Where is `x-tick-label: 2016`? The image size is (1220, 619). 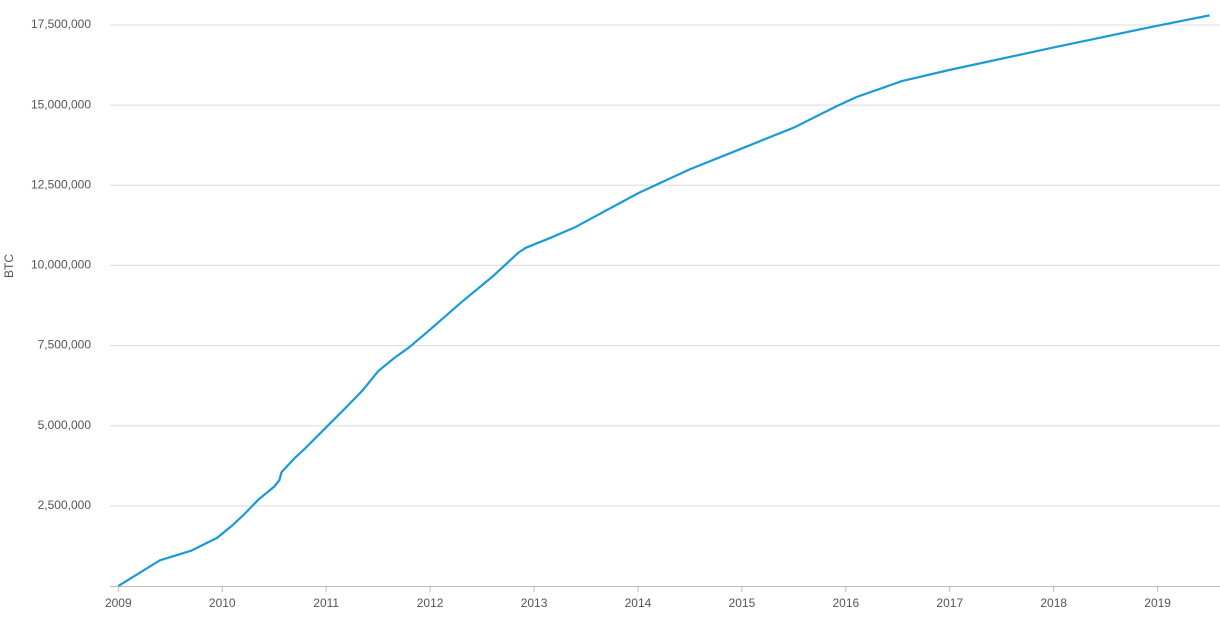
x-tick-label: 2016 is located at coordinates (845, 603).